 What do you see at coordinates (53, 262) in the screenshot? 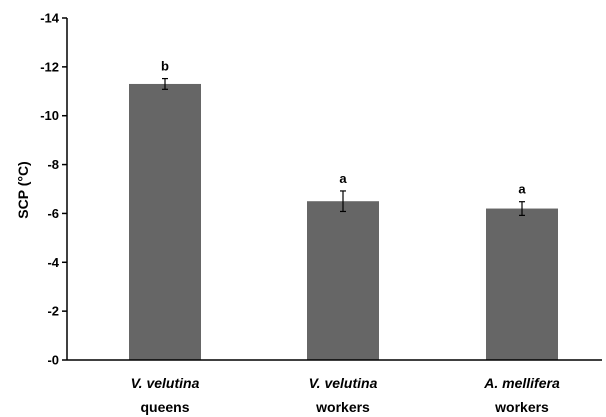
I see `y-tick-label: -4` at bounding box center [53, 262].